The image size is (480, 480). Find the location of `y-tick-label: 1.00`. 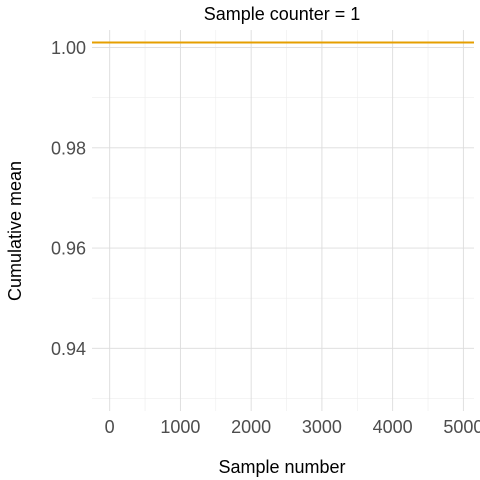

y-tick-label: 1.00 is located at coordinates (68, 48).